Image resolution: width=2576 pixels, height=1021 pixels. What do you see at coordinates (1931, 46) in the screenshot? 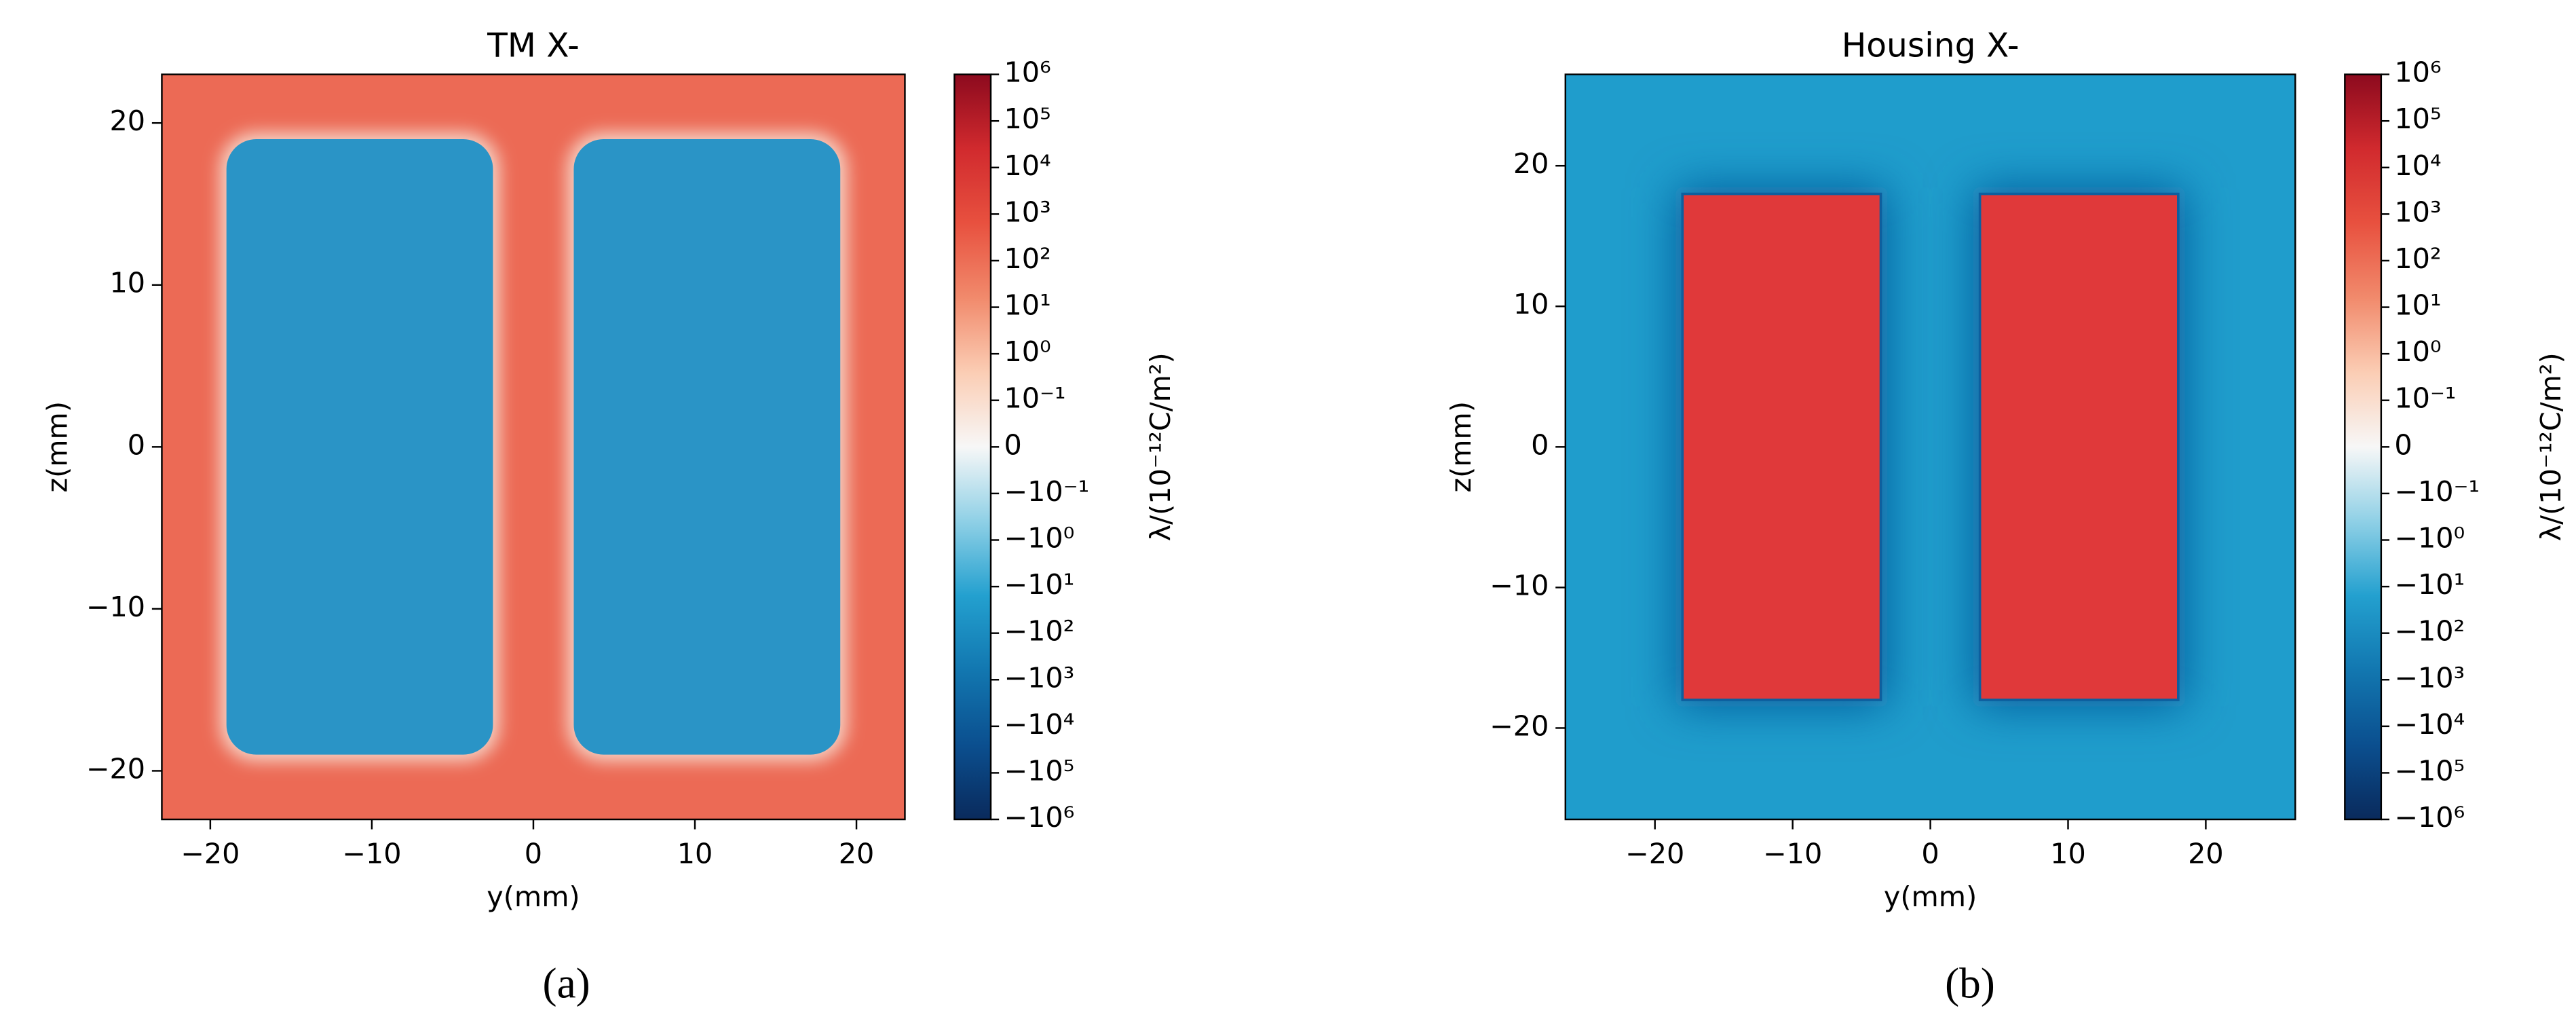
I see `chart-title: Housing X-` at bounding box center [1931, 46].